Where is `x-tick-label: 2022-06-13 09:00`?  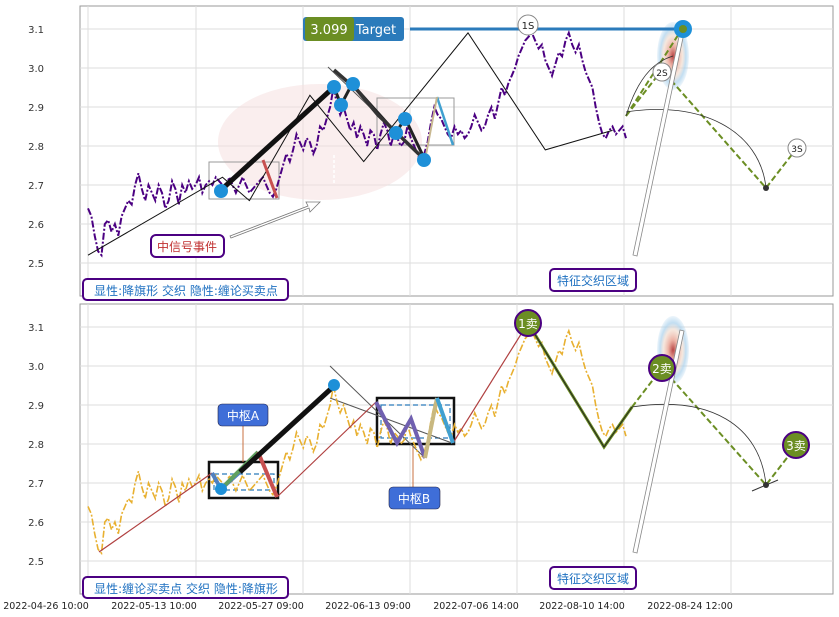 x-tick-label: 2022-06-13 09:00 is located at coordinates (368, 606).